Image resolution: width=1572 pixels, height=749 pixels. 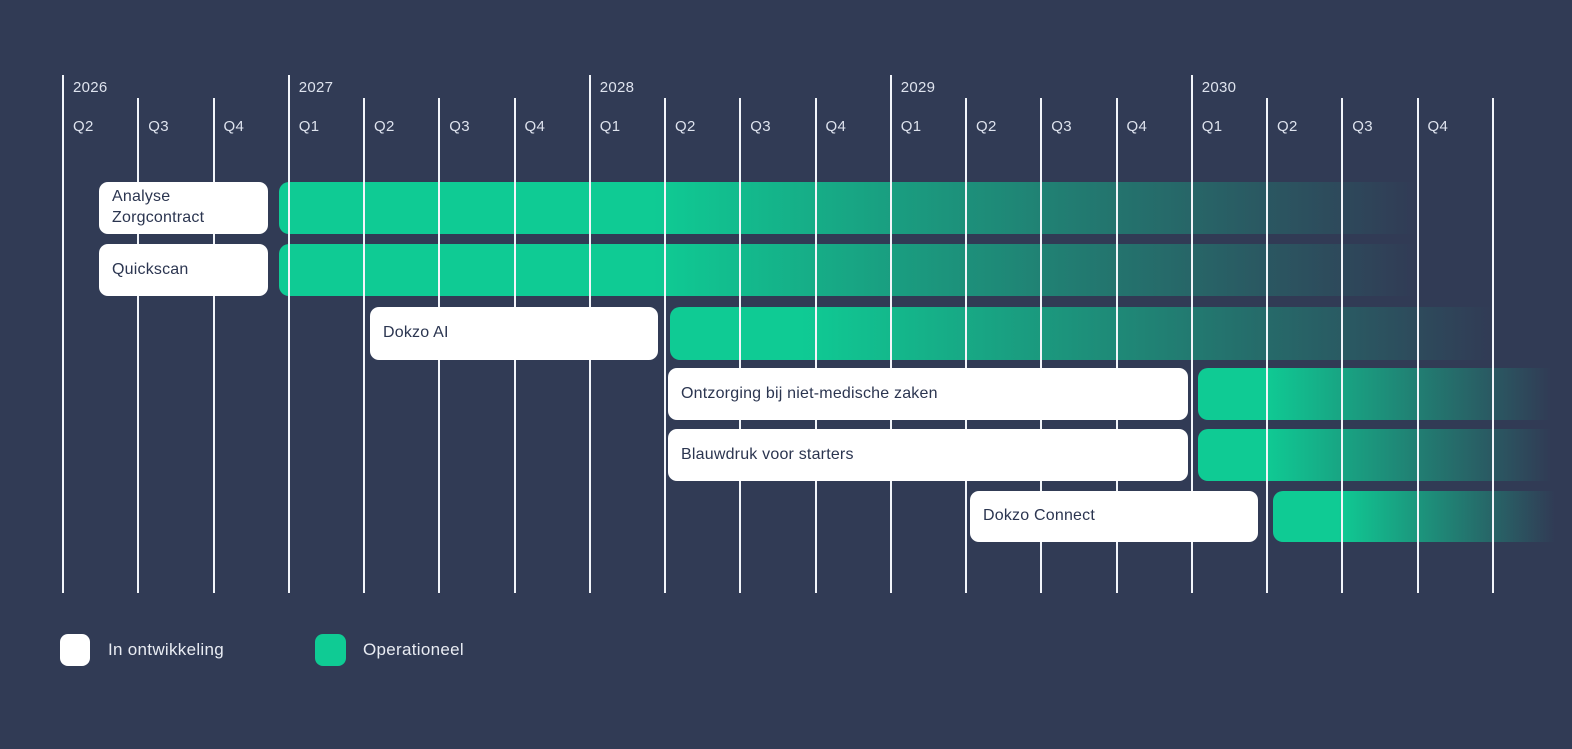 What do you see at coordinates (316, 87) in the screenshot?
I see `year-label: 2027` at bounding box center [316, 87].